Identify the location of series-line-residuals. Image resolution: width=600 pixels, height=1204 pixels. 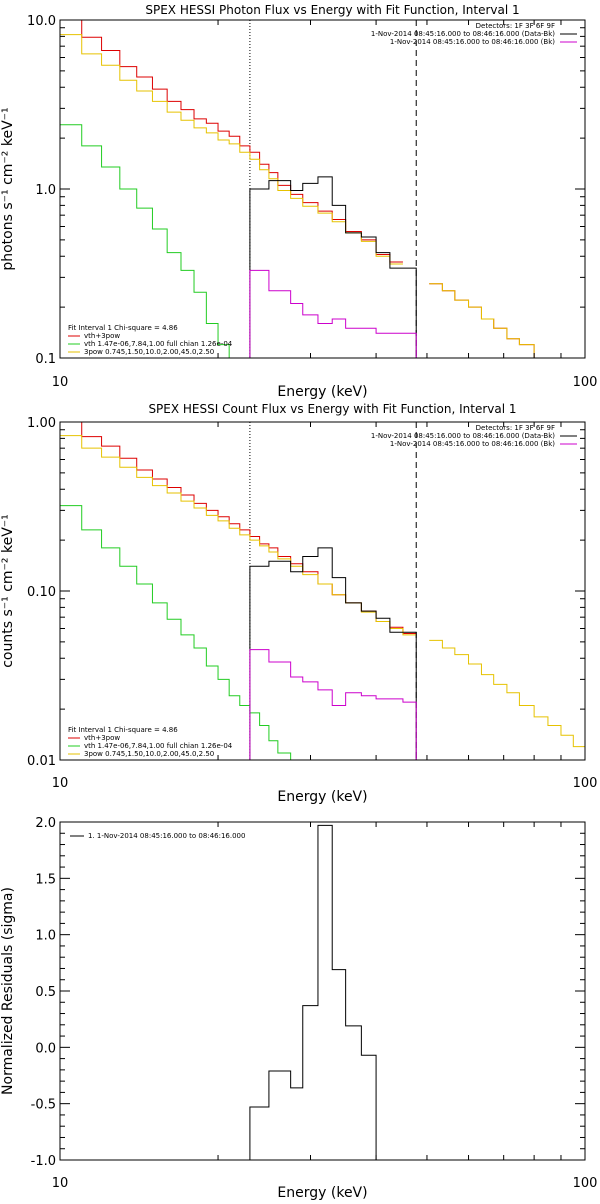
(313, 992).